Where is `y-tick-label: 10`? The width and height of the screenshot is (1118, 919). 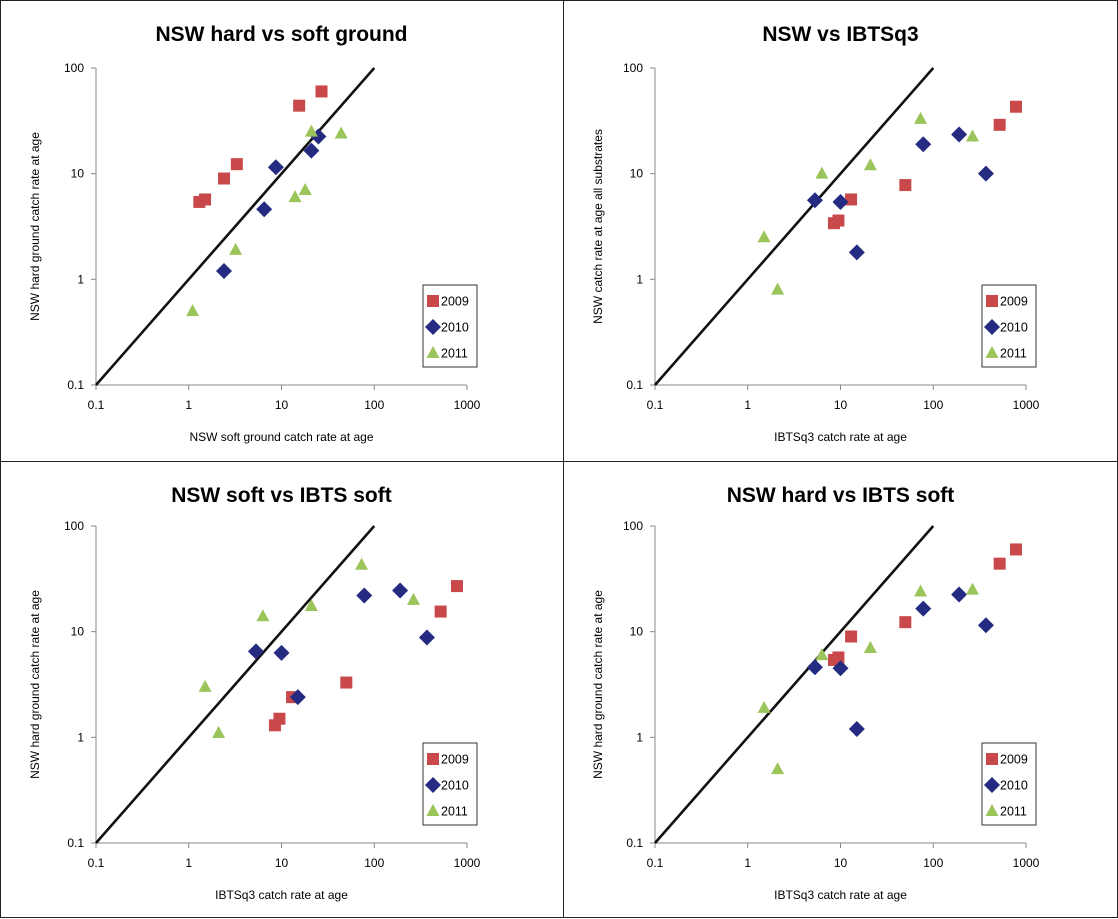 y-tick-label: 10 is located at coordinates (78, 632).